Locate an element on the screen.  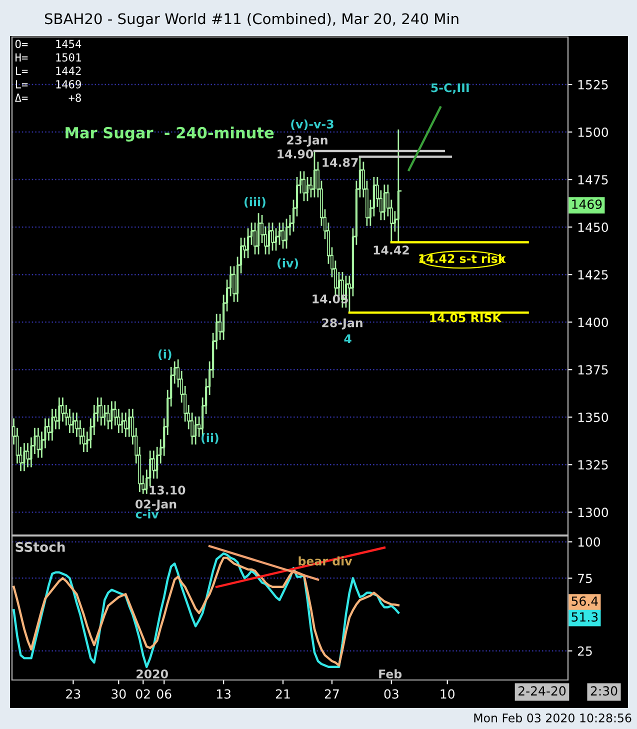
y-tick-label: 1425 is located at coordinates (593, 275).